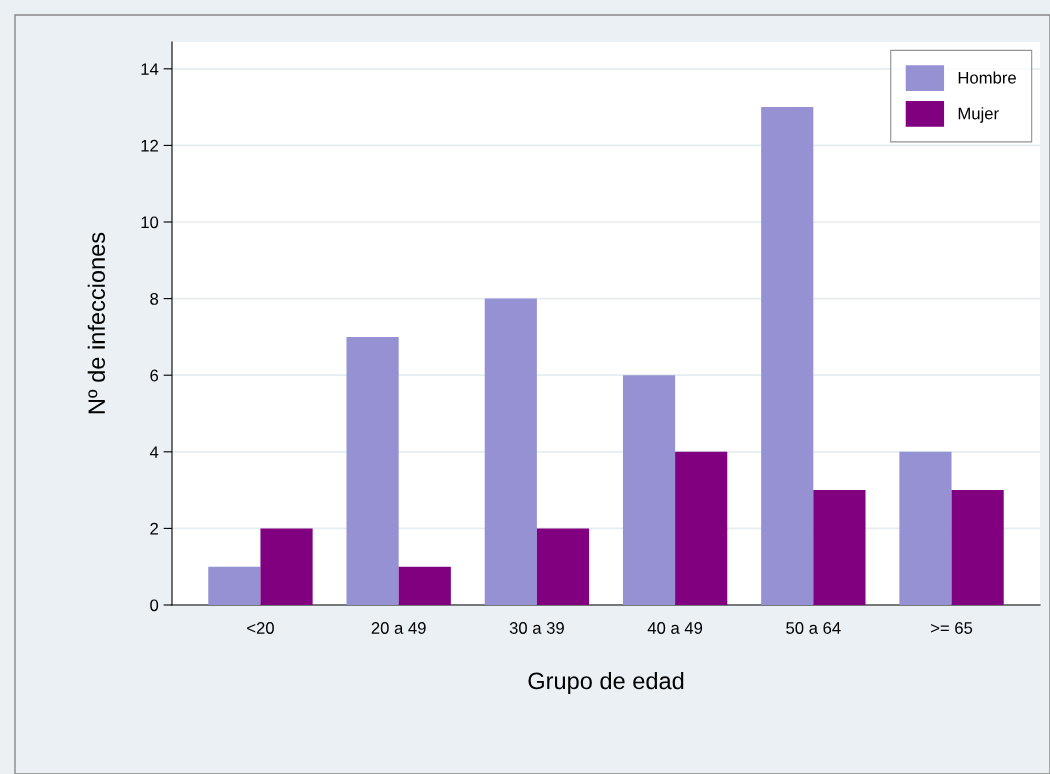 This screenshot has width=1050, height=774. What do you see at coordinates (952, 628) in the screenshot?
I see `x-tick-label: >= 65` at bounding box center [952, 628].